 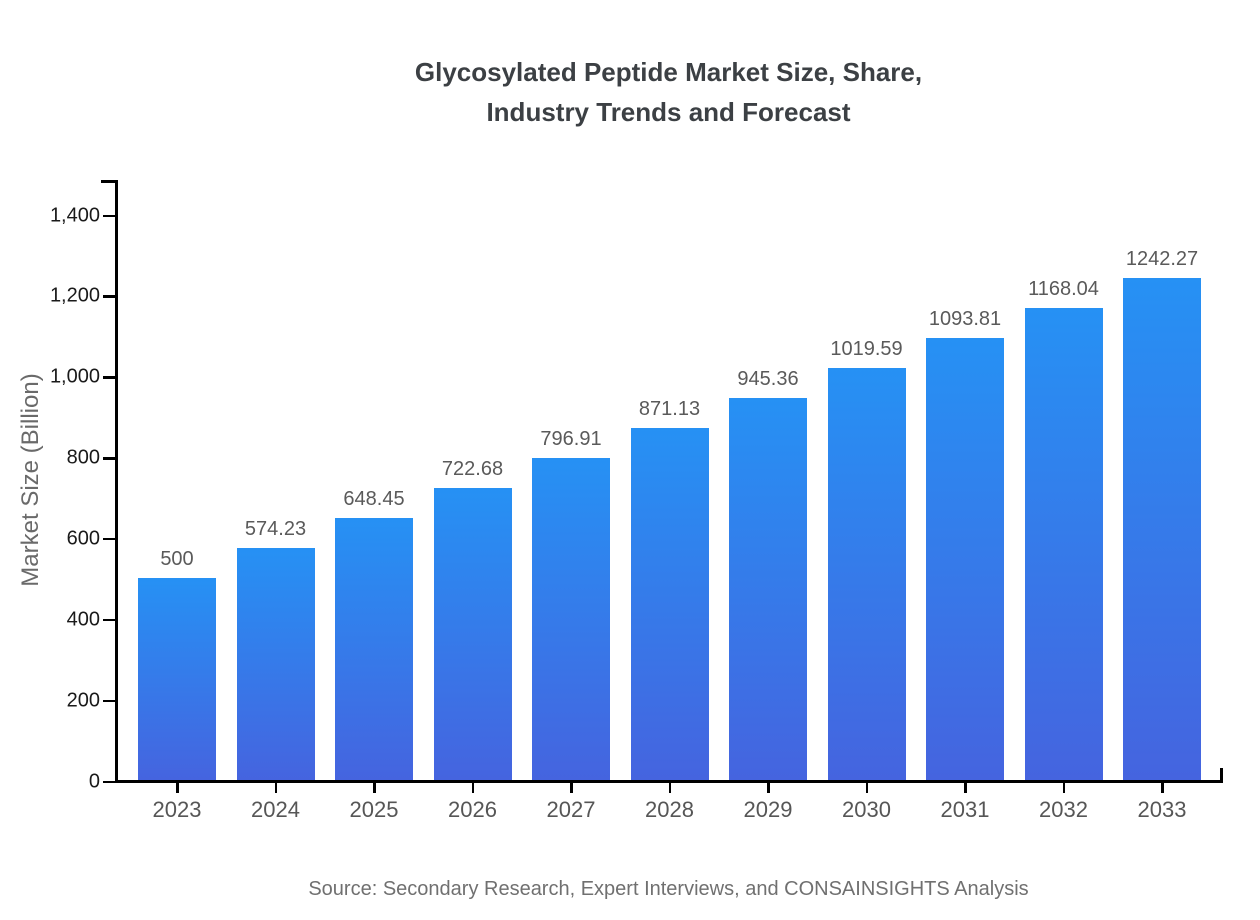 I want to click on bar-2027, so click(x=571, y=618).